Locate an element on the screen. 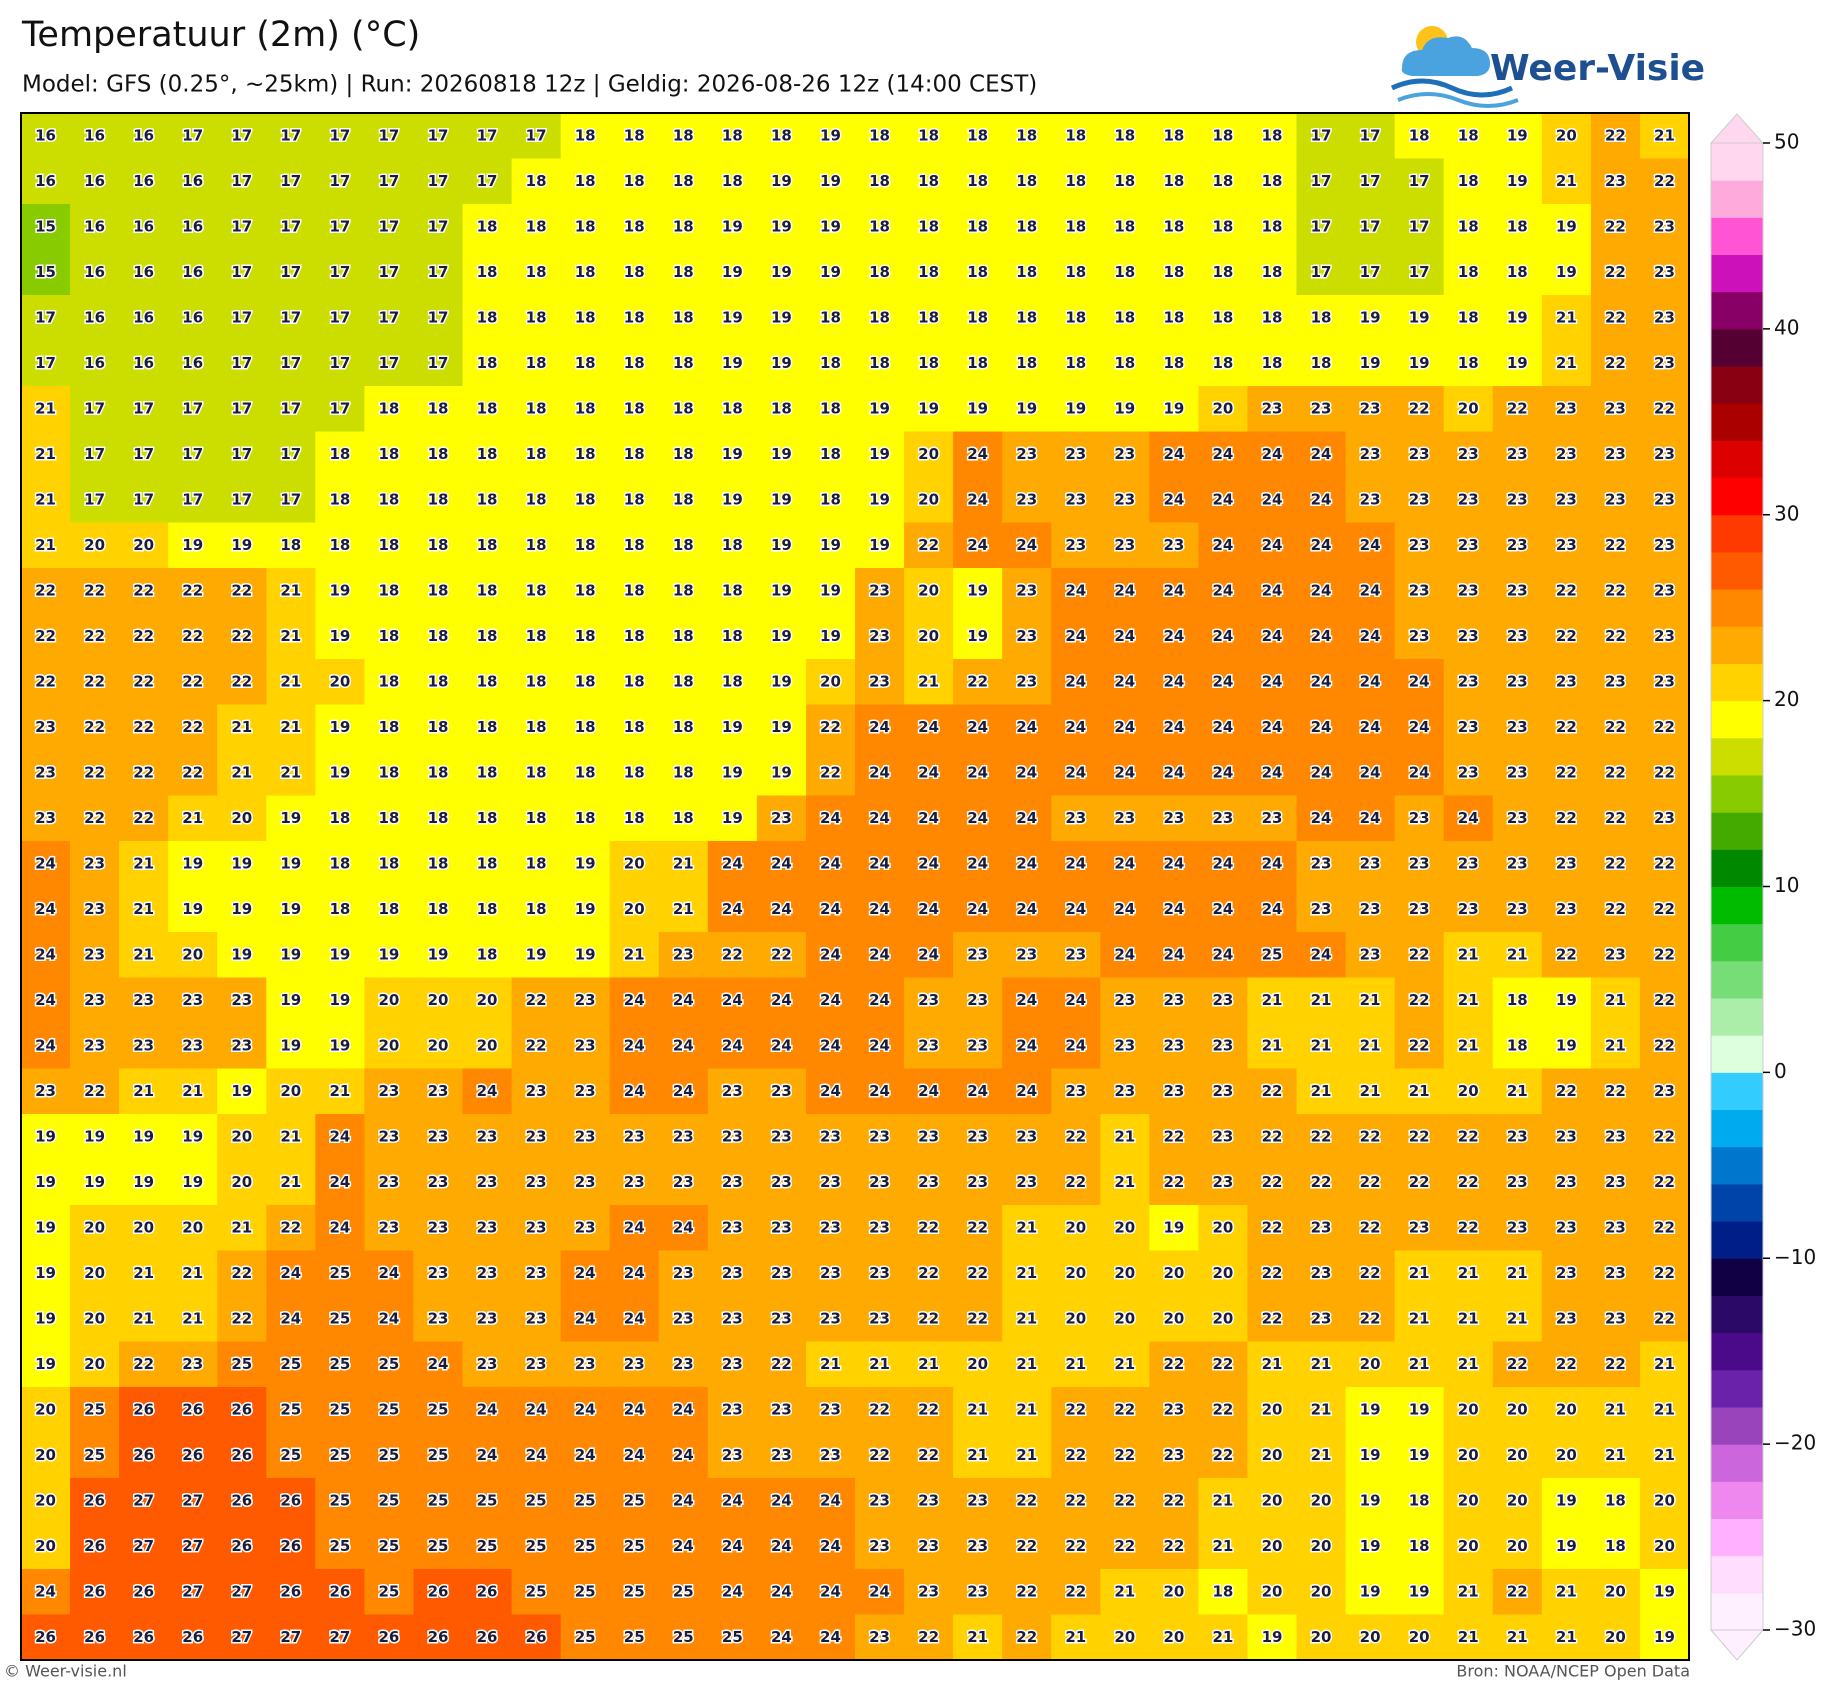 The height and width of the screenshot is (1681, 1824). cell-label: 16 is located at coordinates (45, 135).